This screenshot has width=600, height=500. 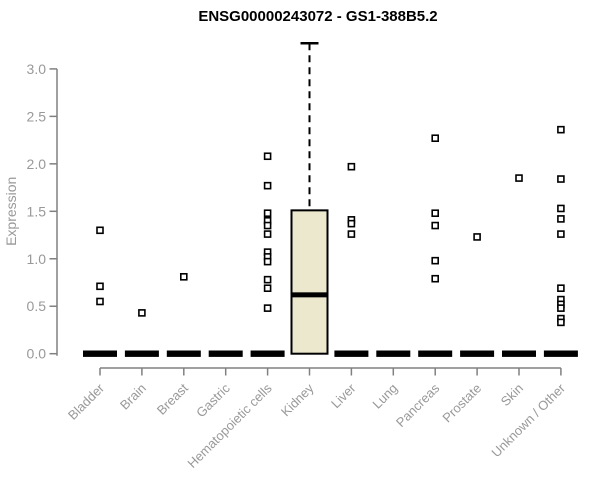 What do you see at coordinates (37, 69) in the screenshot?
I see `y-tick-label: 3.0` at bounding box center [37, 69].